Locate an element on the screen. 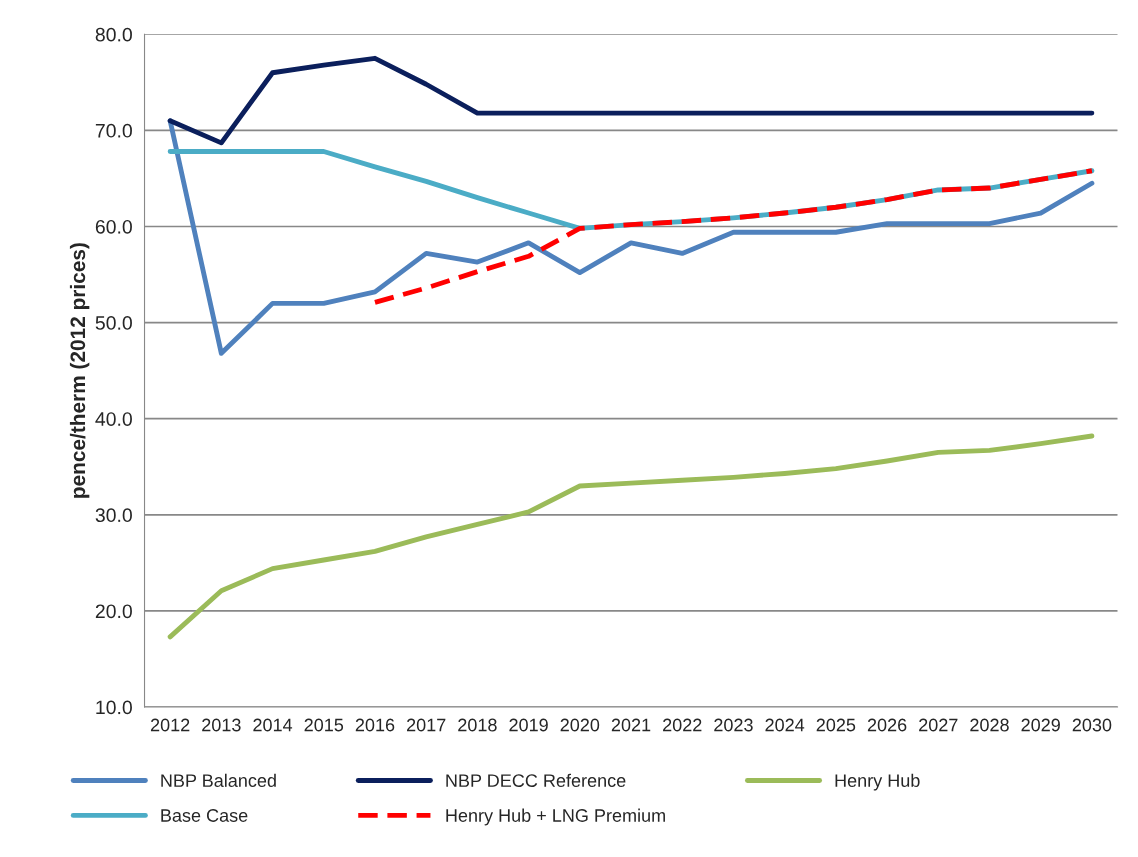  x-tick-label: 2024 is located at coordinates (785, 725).